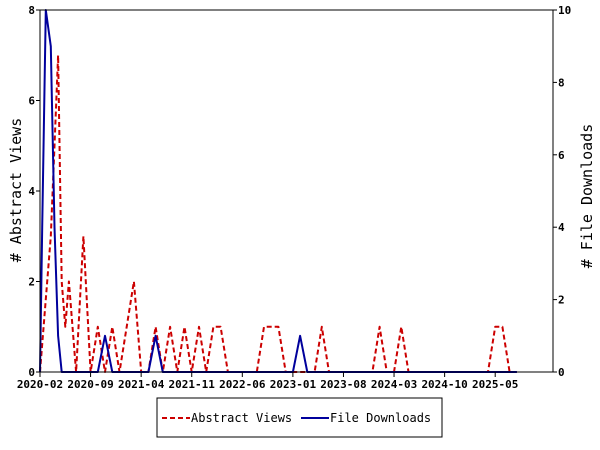 This screenshot has width=600, height=450. I want to click on y-left-tick-label: 4, so click(31, 191).